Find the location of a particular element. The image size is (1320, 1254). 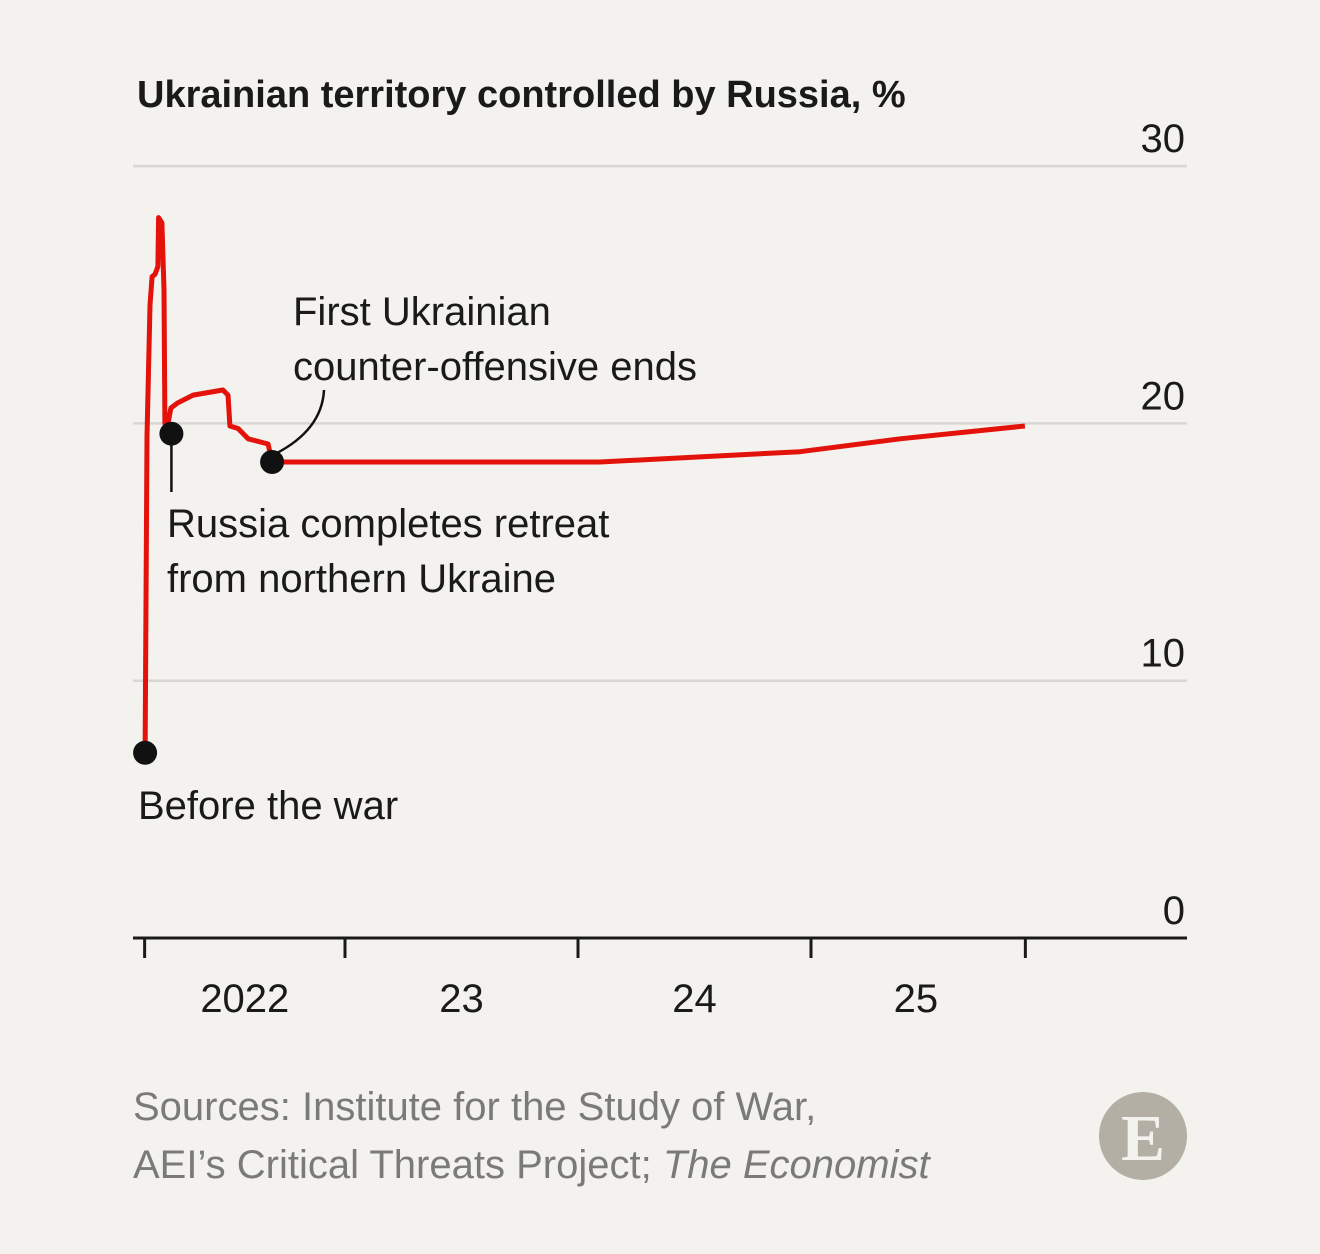

y-tick-label: 30 is located at coordinates (1163, 139).